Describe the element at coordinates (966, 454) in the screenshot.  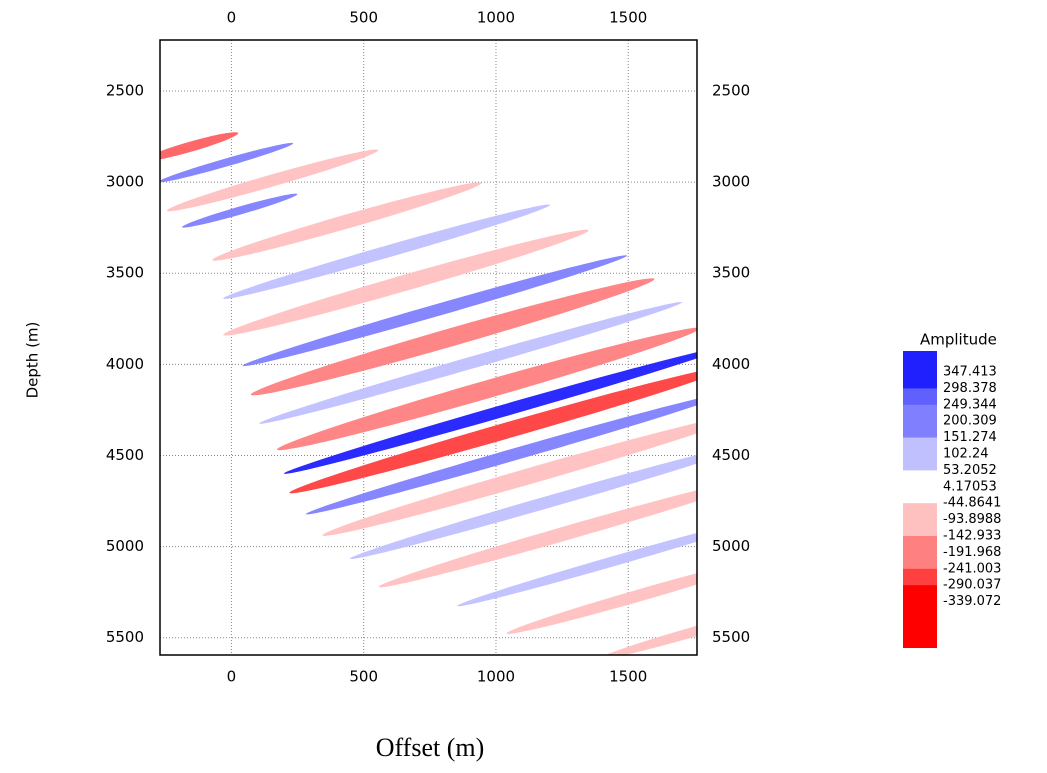
I see `colorbar-label: 102.24` at that location.